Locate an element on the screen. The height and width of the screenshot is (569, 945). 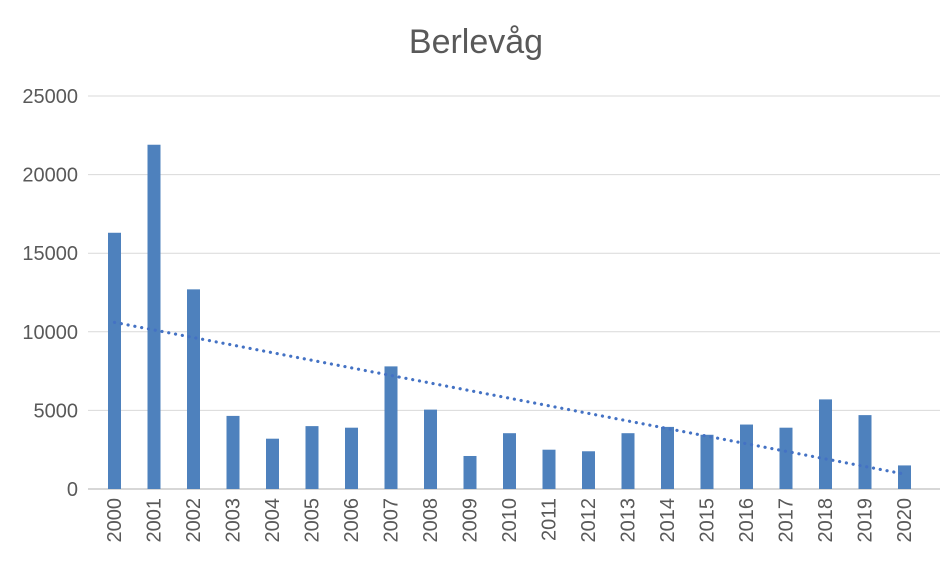
x-tick-label: 2009 is located at coordinates (471, 520).